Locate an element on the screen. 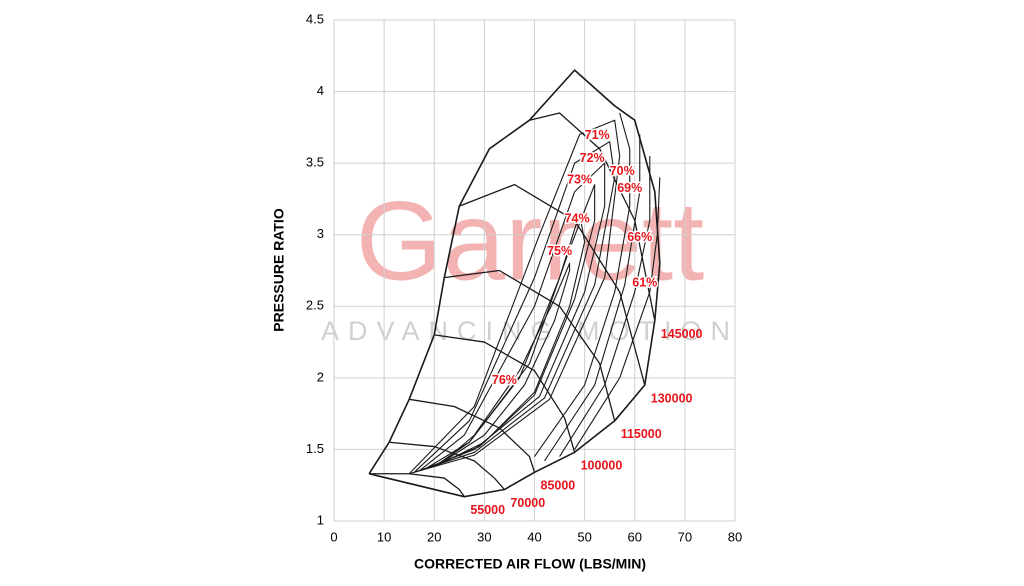 The width and height of the screenshot is (1024, 586). efficiency-label: 71% is located at coordinates (597, 135).